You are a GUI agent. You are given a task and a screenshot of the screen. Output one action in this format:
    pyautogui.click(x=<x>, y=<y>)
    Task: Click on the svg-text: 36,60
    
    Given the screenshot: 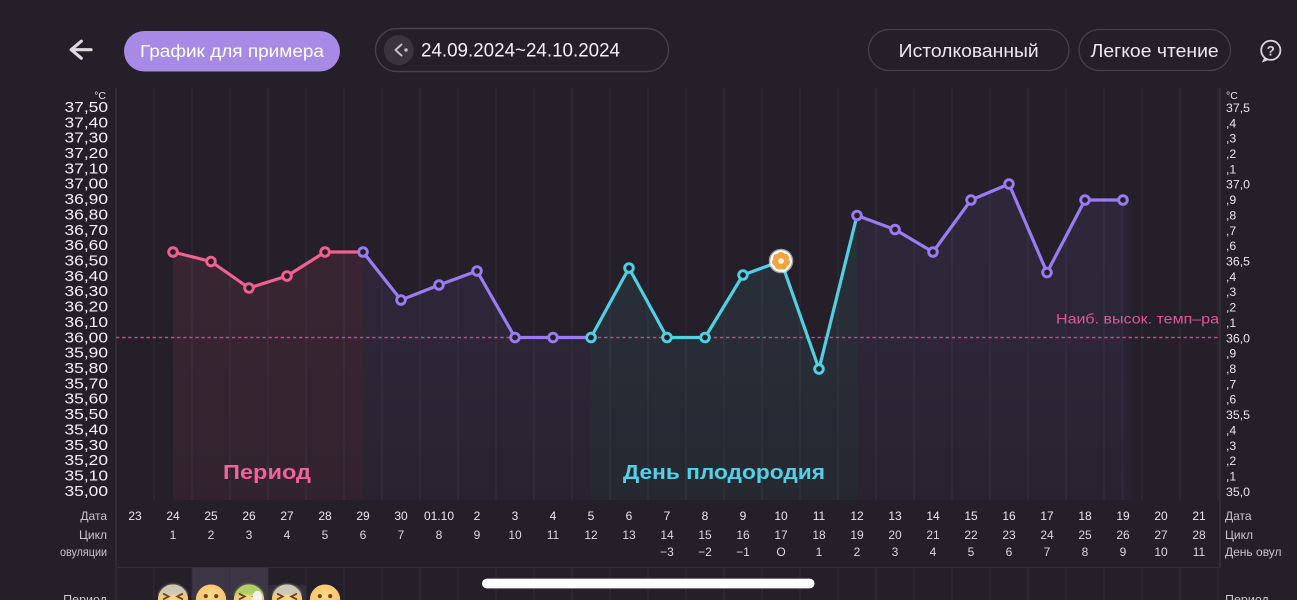 What is the action you would take?
    pyautogui.click(x=87, y=246)
    